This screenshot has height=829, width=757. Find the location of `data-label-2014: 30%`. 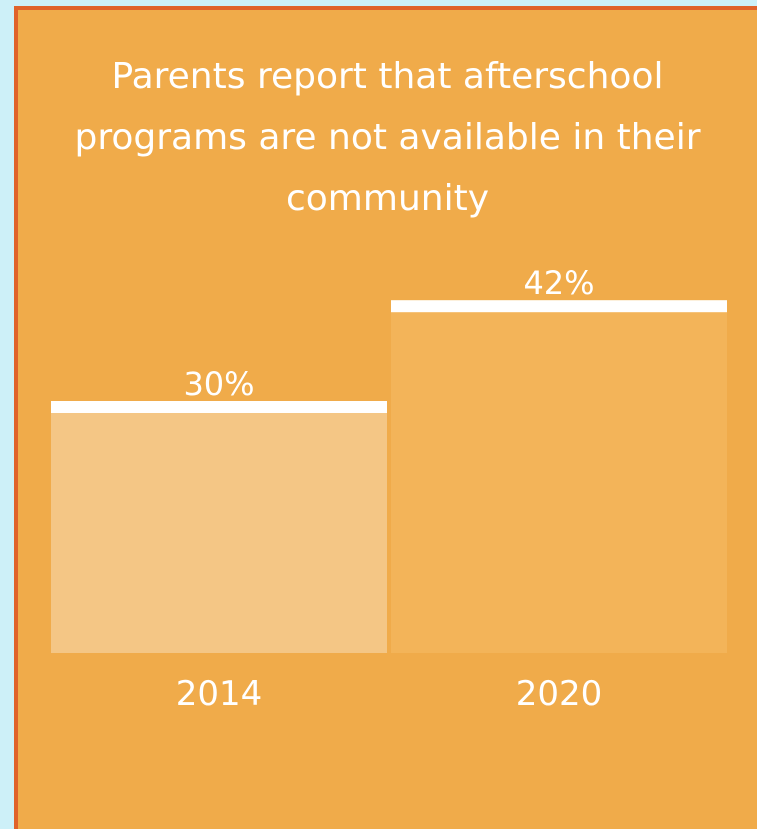

data-label-2014: 30% is located at coordinates (218, 384).